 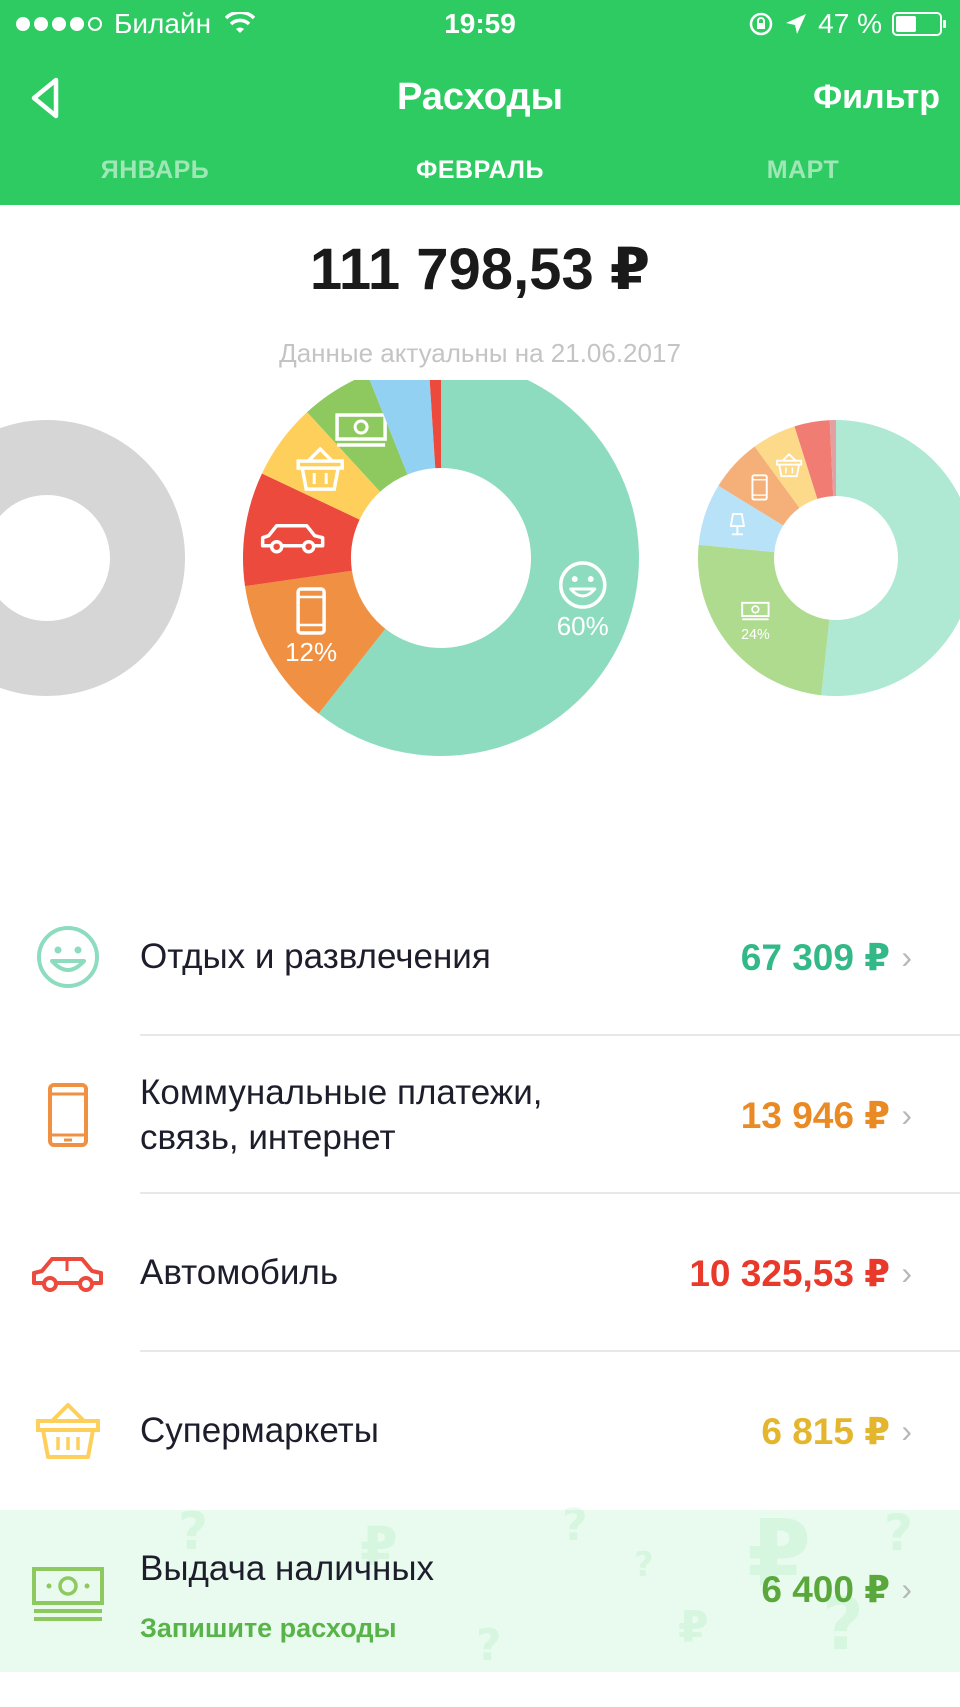 I want to click on slice-percent-label: 60%, so click(x=583, y=626).